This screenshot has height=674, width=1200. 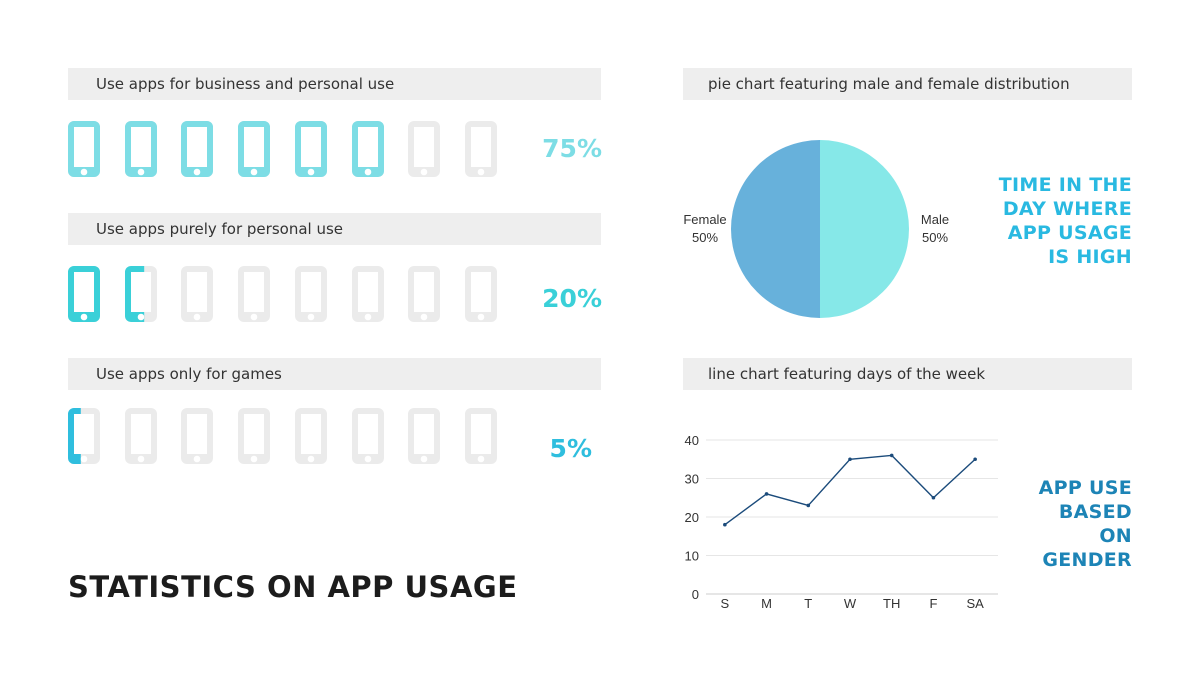 What do you see at coordinates (189, 374) in the screenshot?
I see `stat-label-games: Use apps only for games` at bounding box center [189, 374].